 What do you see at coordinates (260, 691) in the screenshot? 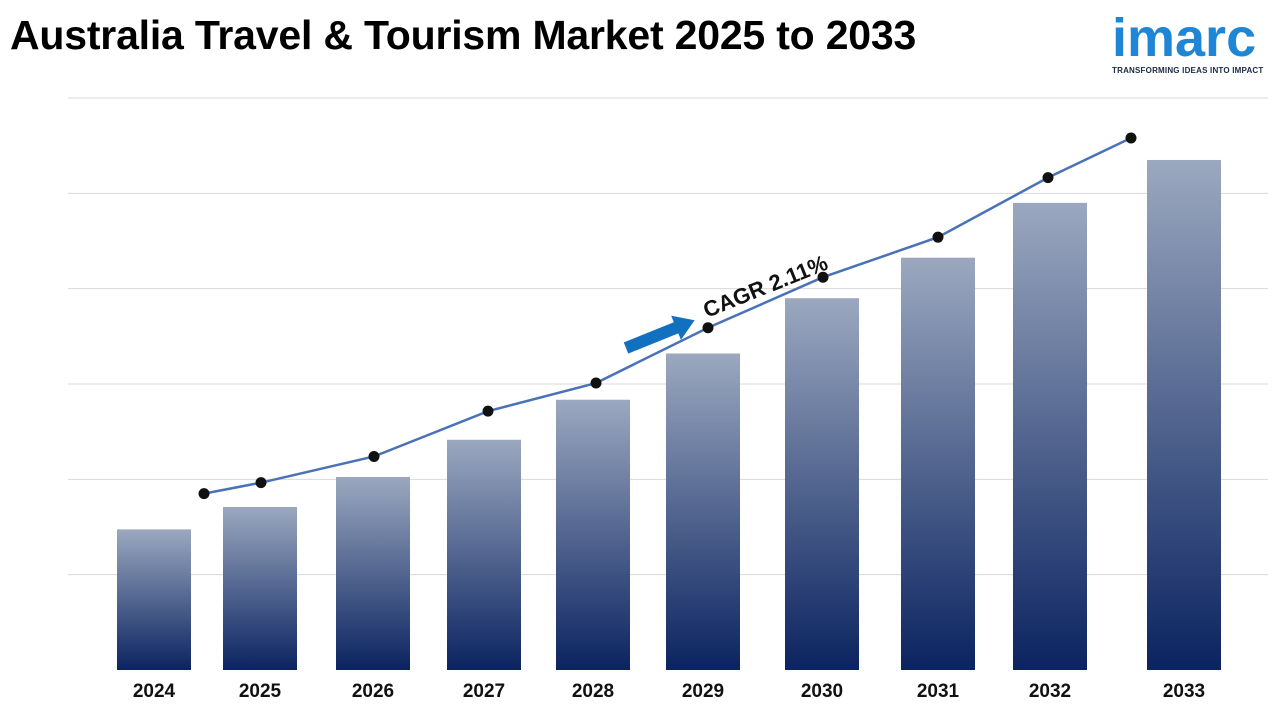
I see `x-tick-label: 2025` at bounding box center [260, 691].